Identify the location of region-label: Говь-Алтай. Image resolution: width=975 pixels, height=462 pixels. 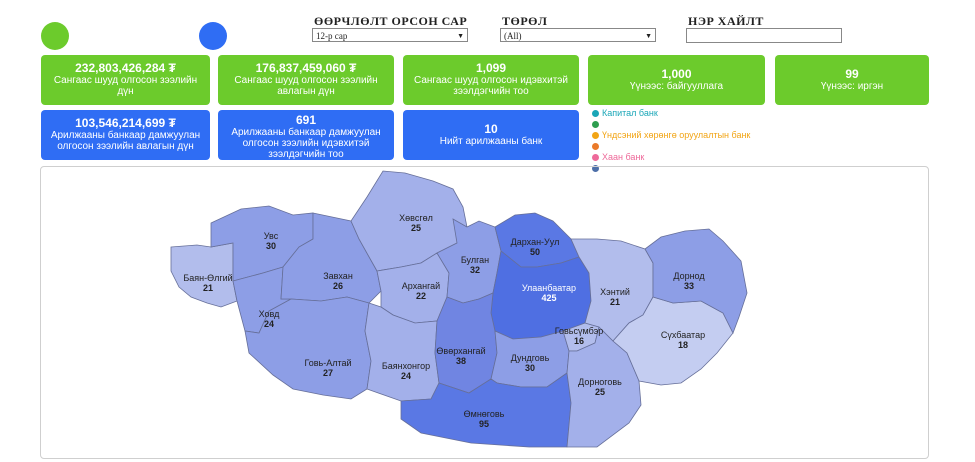
(327, 363).